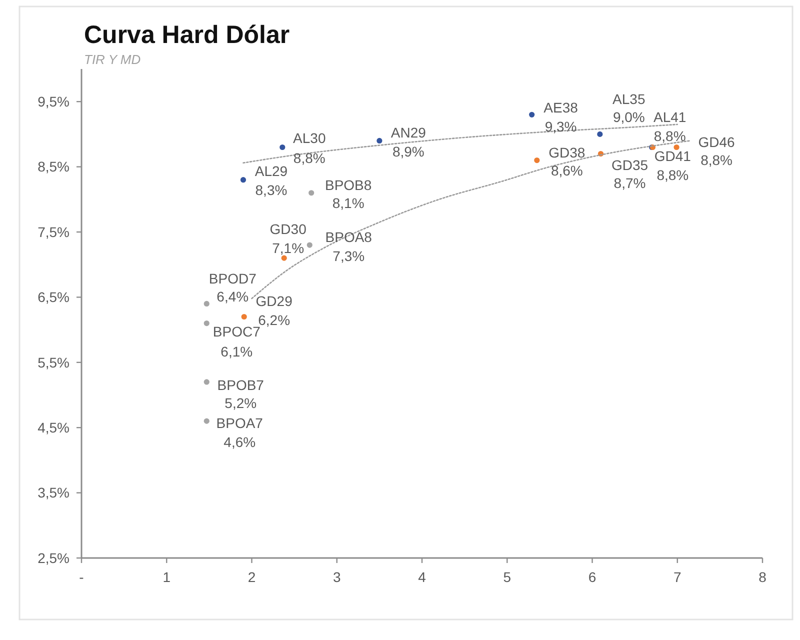  What do you see at coordinates (762, 577) in the screenshot?
I see `x-tick-label: 8` at bounding box center [762, 577].